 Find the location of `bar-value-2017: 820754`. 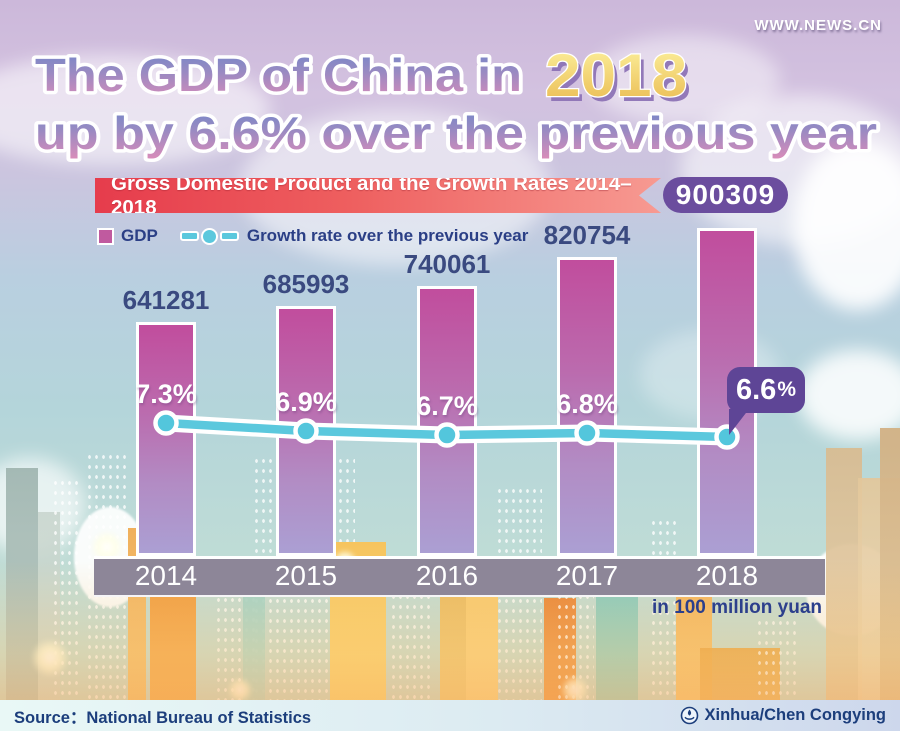

bar-value-2017: 820754 is located at coordinates (587, 235).